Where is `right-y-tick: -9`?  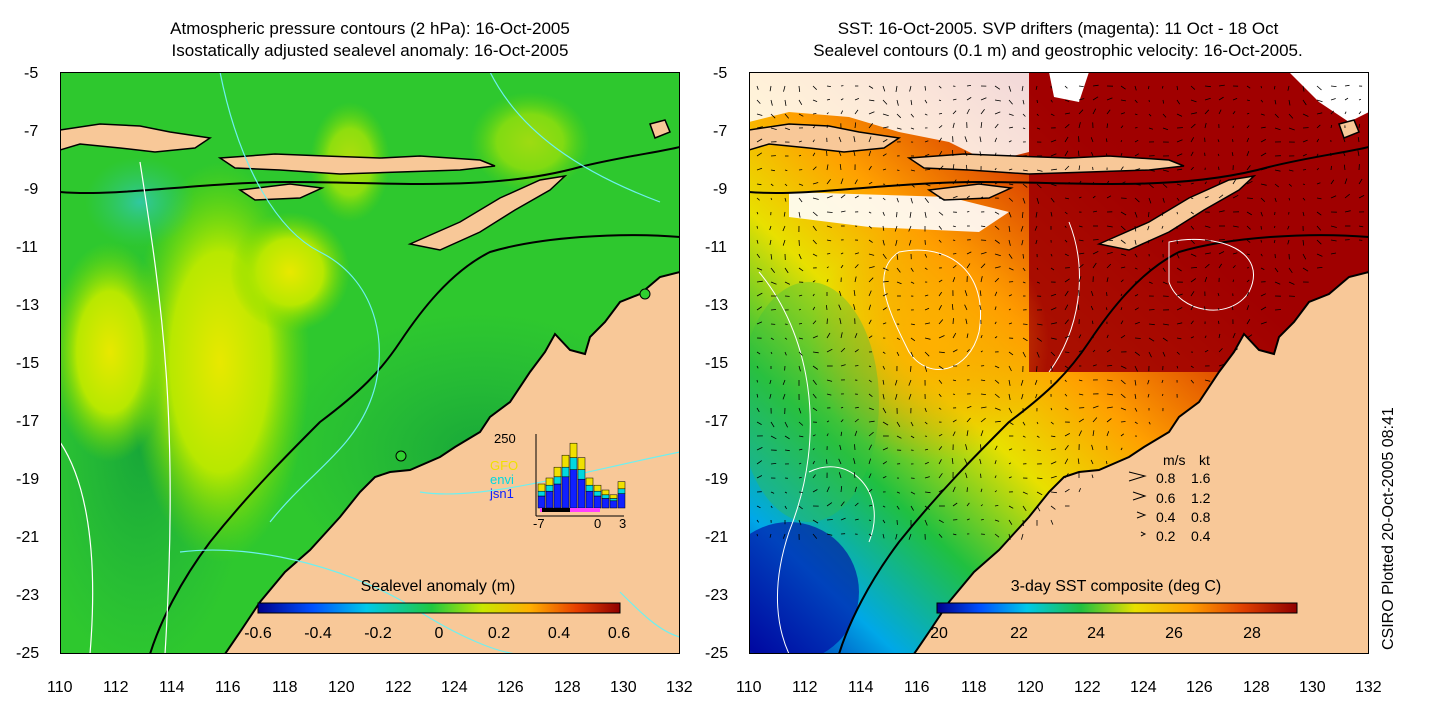 right-y-tick: -9 is located at coordinates (720, 189).